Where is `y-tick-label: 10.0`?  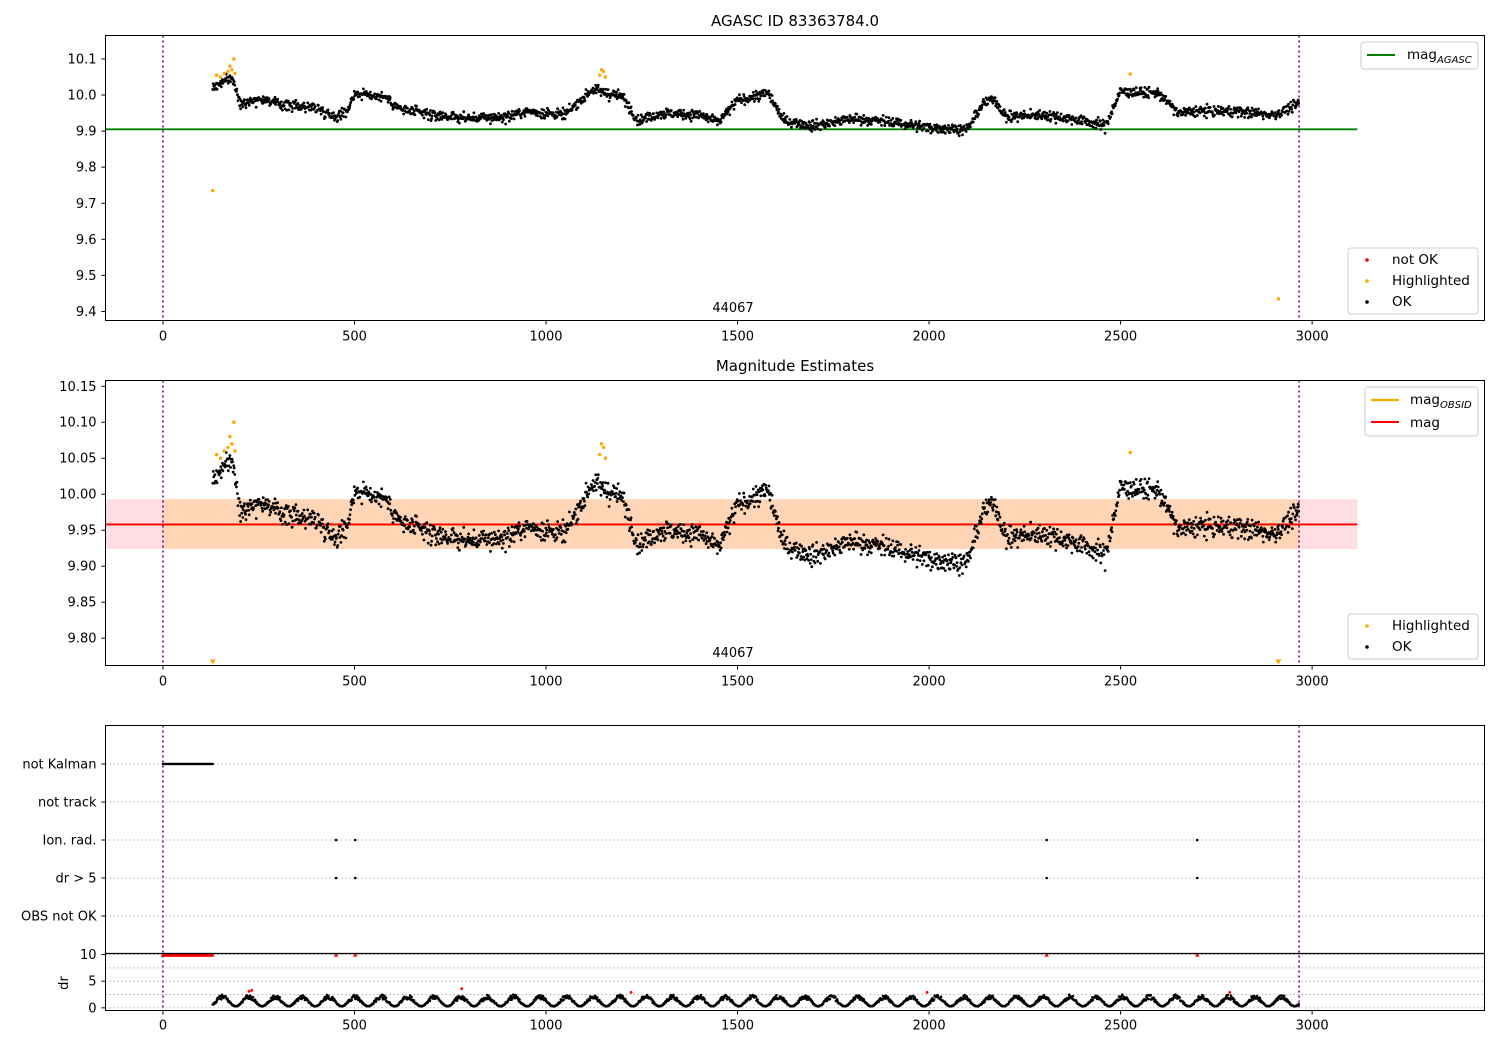
y-tick-label: 10.0 is located at coordinates (82, 96).